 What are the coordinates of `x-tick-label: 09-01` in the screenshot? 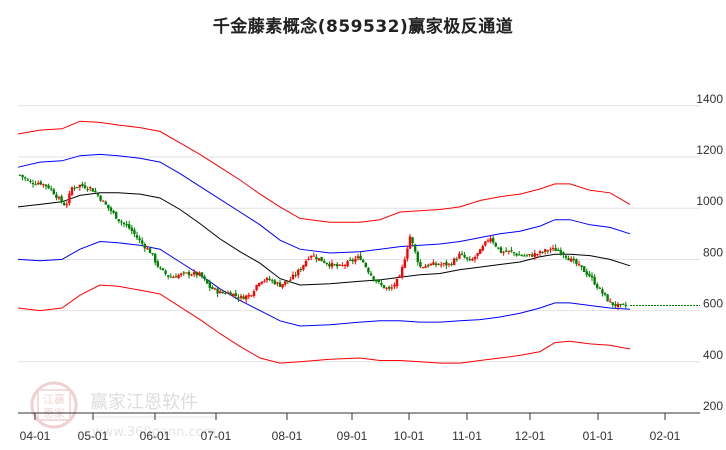 It's located at (352, 436).